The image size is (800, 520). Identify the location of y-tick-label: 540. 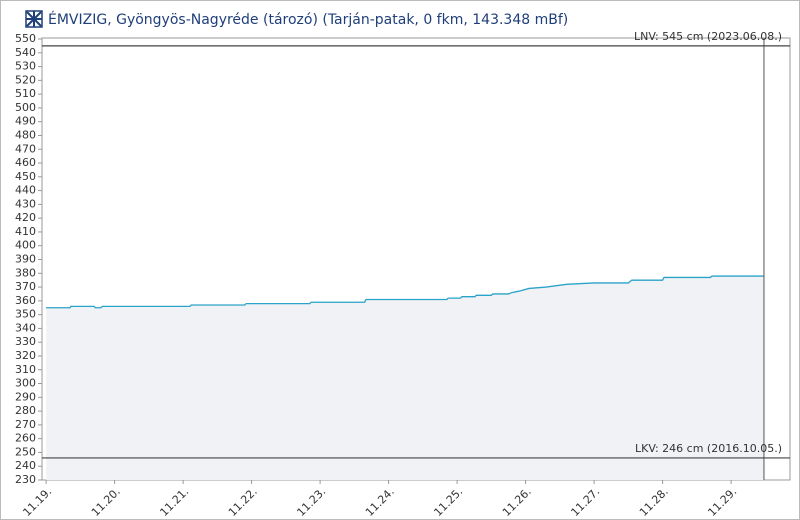
(25, 52).